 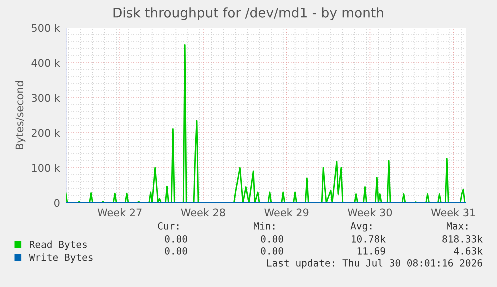 I want to click on y-tick-label: 500 k, so click(x=46, y=28).